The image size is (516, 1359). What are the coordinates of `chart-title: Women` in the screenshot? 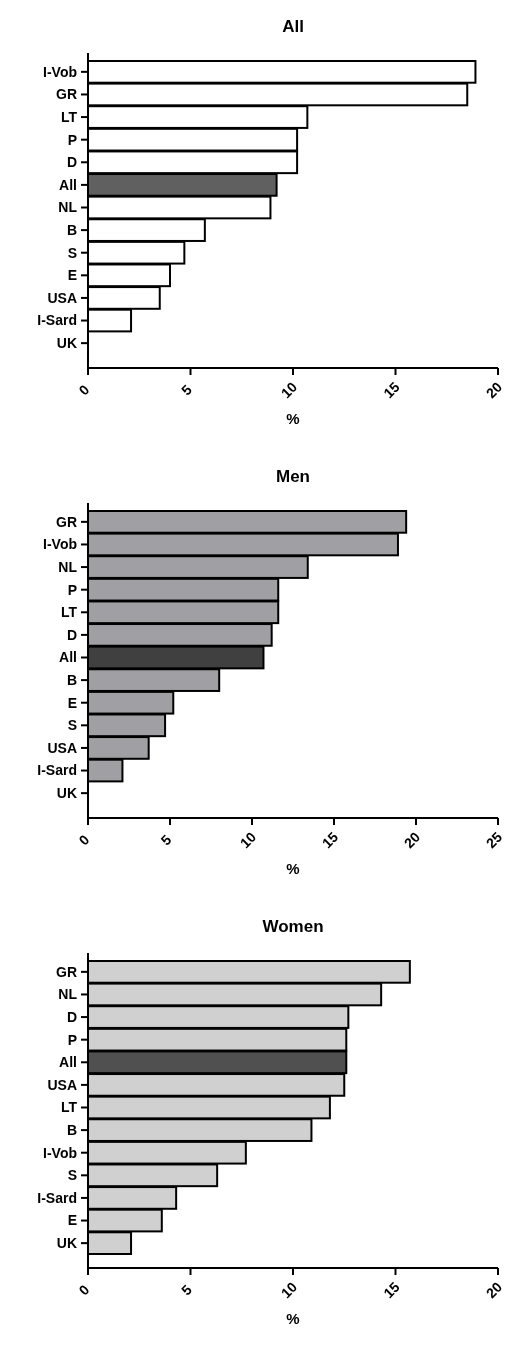 It's located at (293, 926).